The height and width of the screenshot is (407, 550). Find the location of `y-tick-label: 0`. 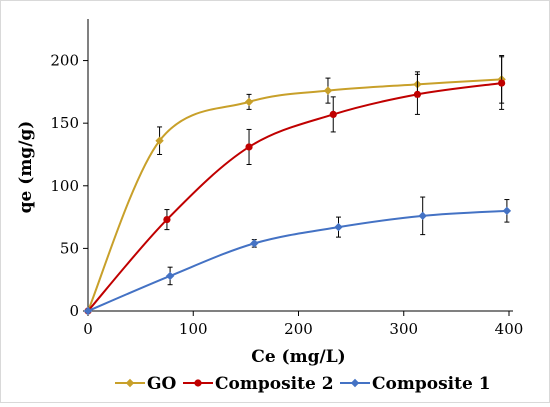

y-tick-label: 0 is located at coordinates (74, 311).